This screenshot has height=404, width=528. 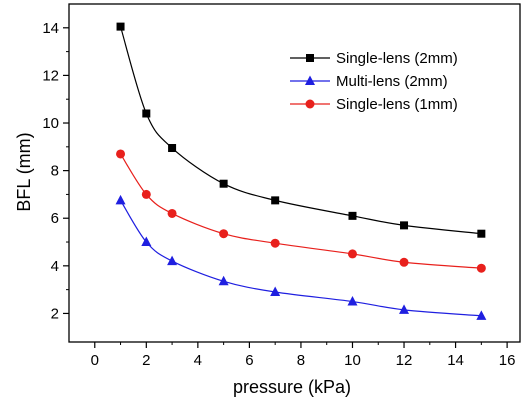 What do you see at coordinates (55, 218) in the screenshot?
I see `y-tick-label: 6` at bounding box center [55, 218].